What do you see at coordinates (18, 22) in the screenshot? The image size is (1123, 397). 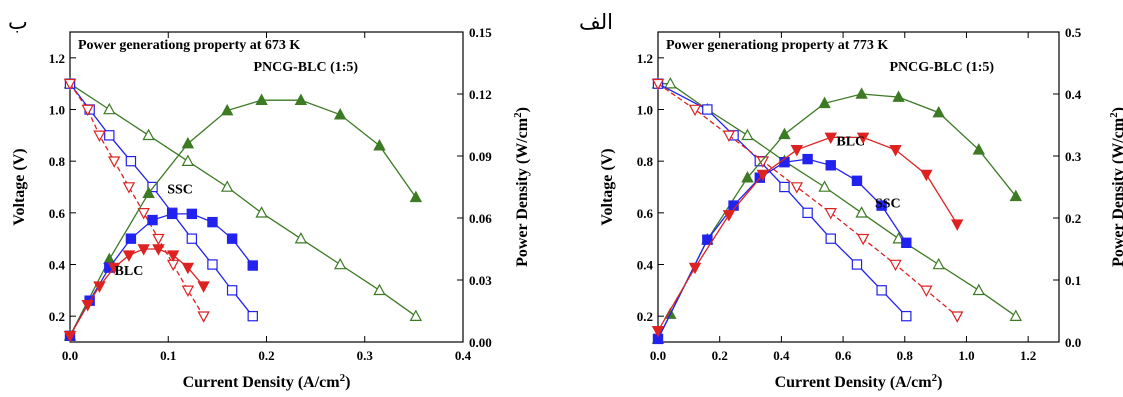 I see `panel-label: ب` at bounding box center [18, 22].